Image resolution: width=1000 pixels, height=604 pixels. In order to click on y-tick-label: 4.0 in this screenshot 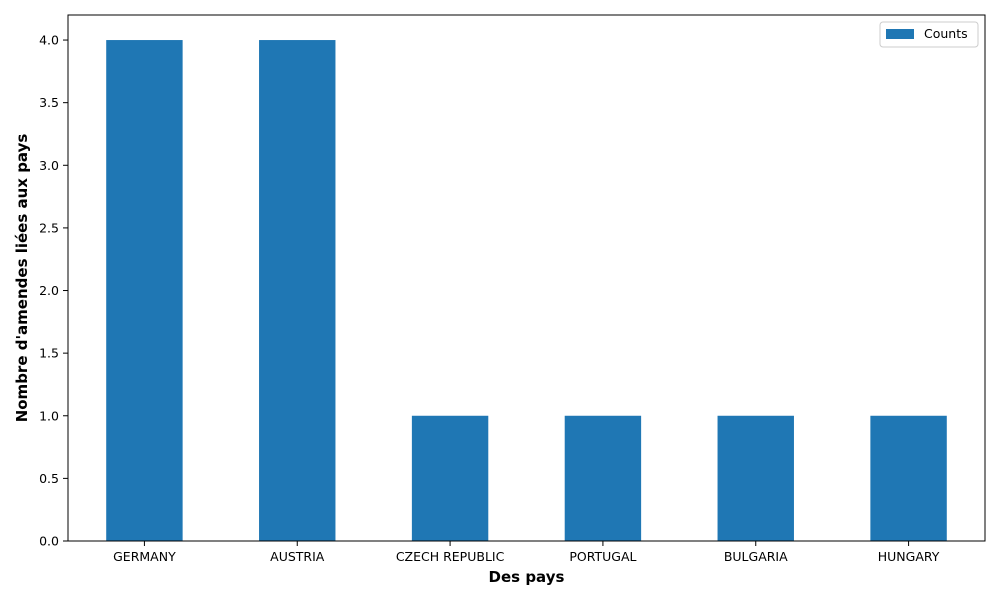, I will do `click(49, 40)`.